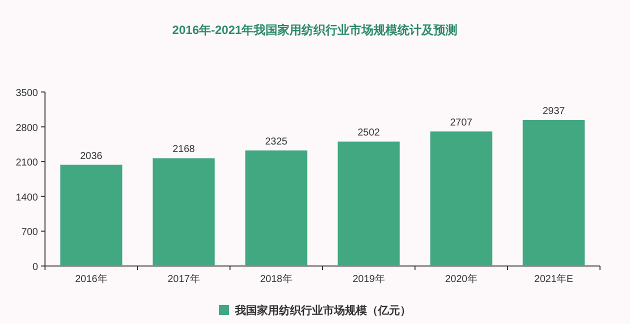 The image size is (630, 324). I want to click on data-label: 2502, so click(369, 133).